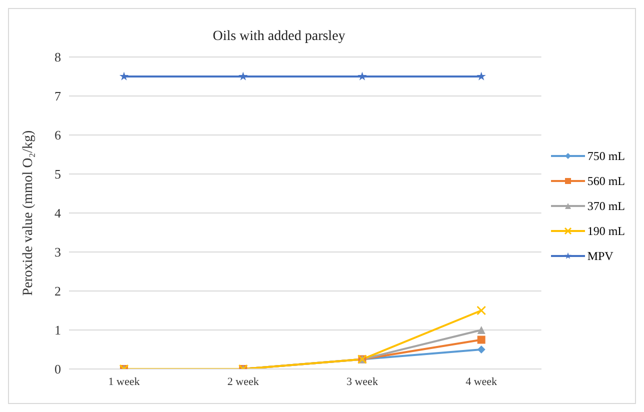  Describe the element at coordinates (600, 256) in the screenshot. I see `legend-label: MPV` at that location.